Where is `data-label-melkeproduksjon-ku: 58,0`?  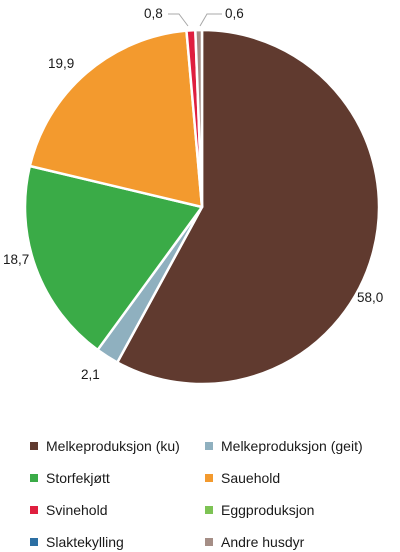 data-label-melkeproduksjon-ku: 58,0 is located at coordinates (370, 297).